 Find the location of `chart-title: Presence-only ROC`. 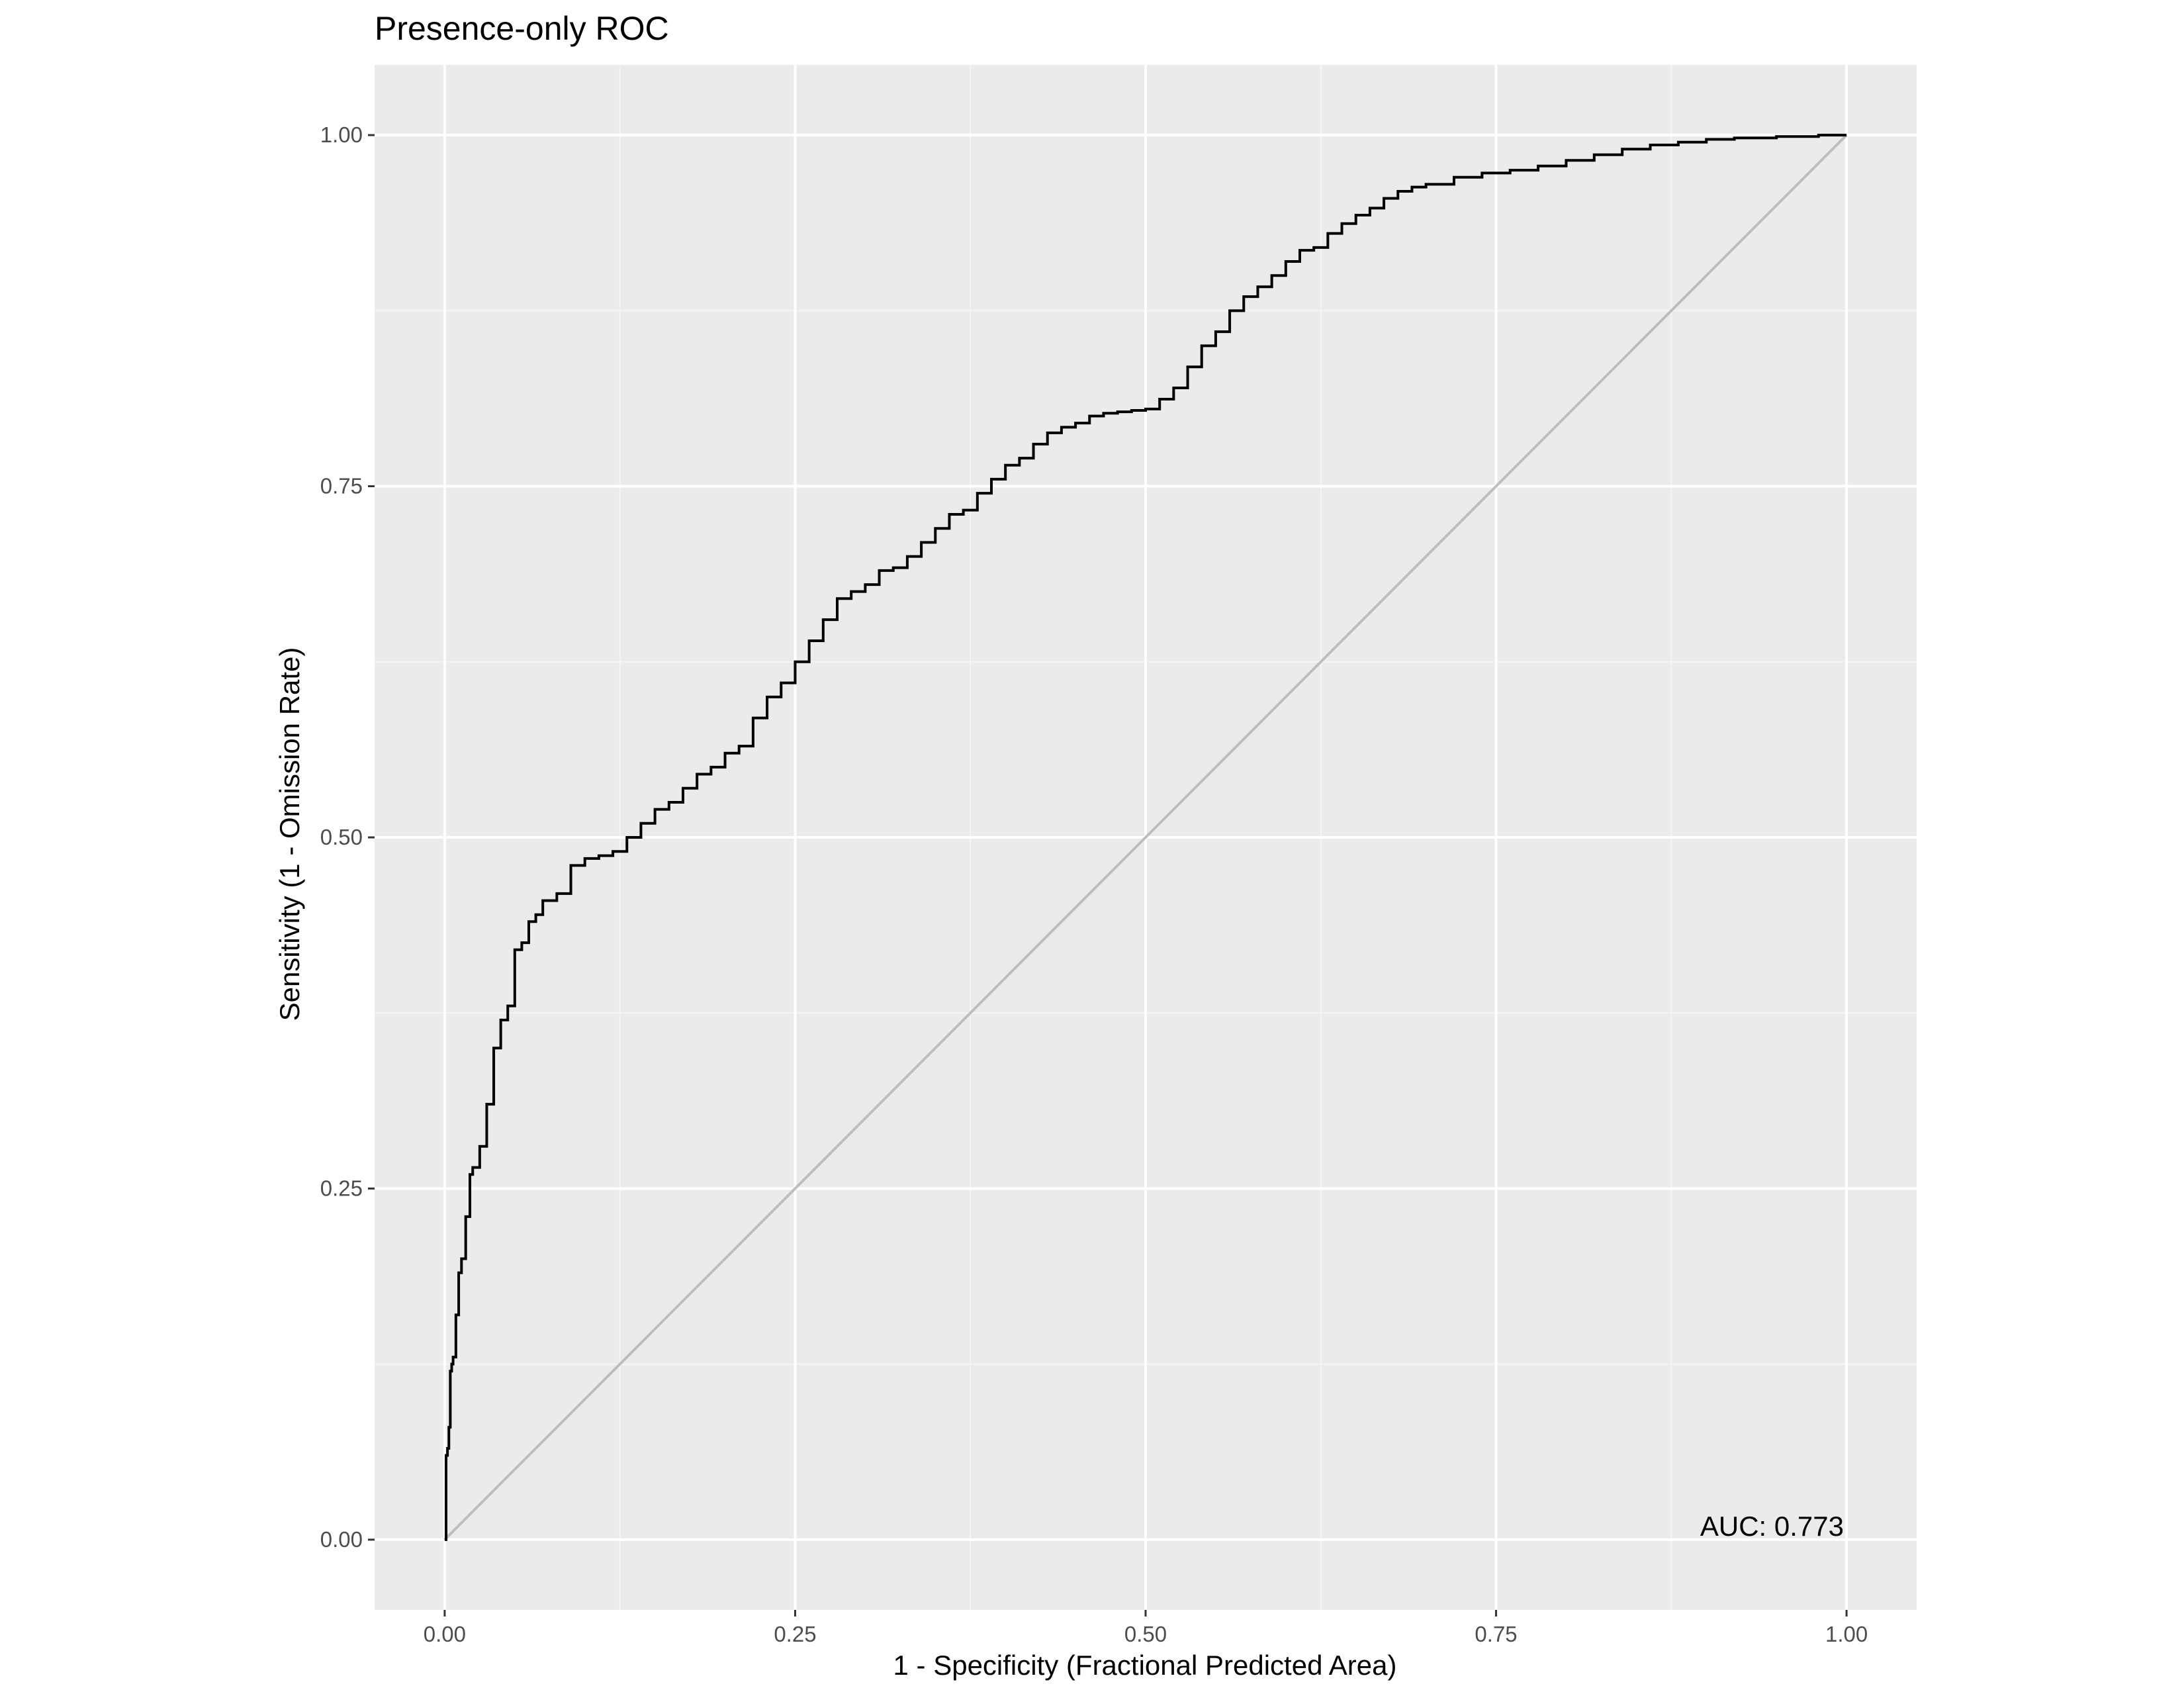

chart-title: Presence-only ROC is located at coordinates (522, 28).